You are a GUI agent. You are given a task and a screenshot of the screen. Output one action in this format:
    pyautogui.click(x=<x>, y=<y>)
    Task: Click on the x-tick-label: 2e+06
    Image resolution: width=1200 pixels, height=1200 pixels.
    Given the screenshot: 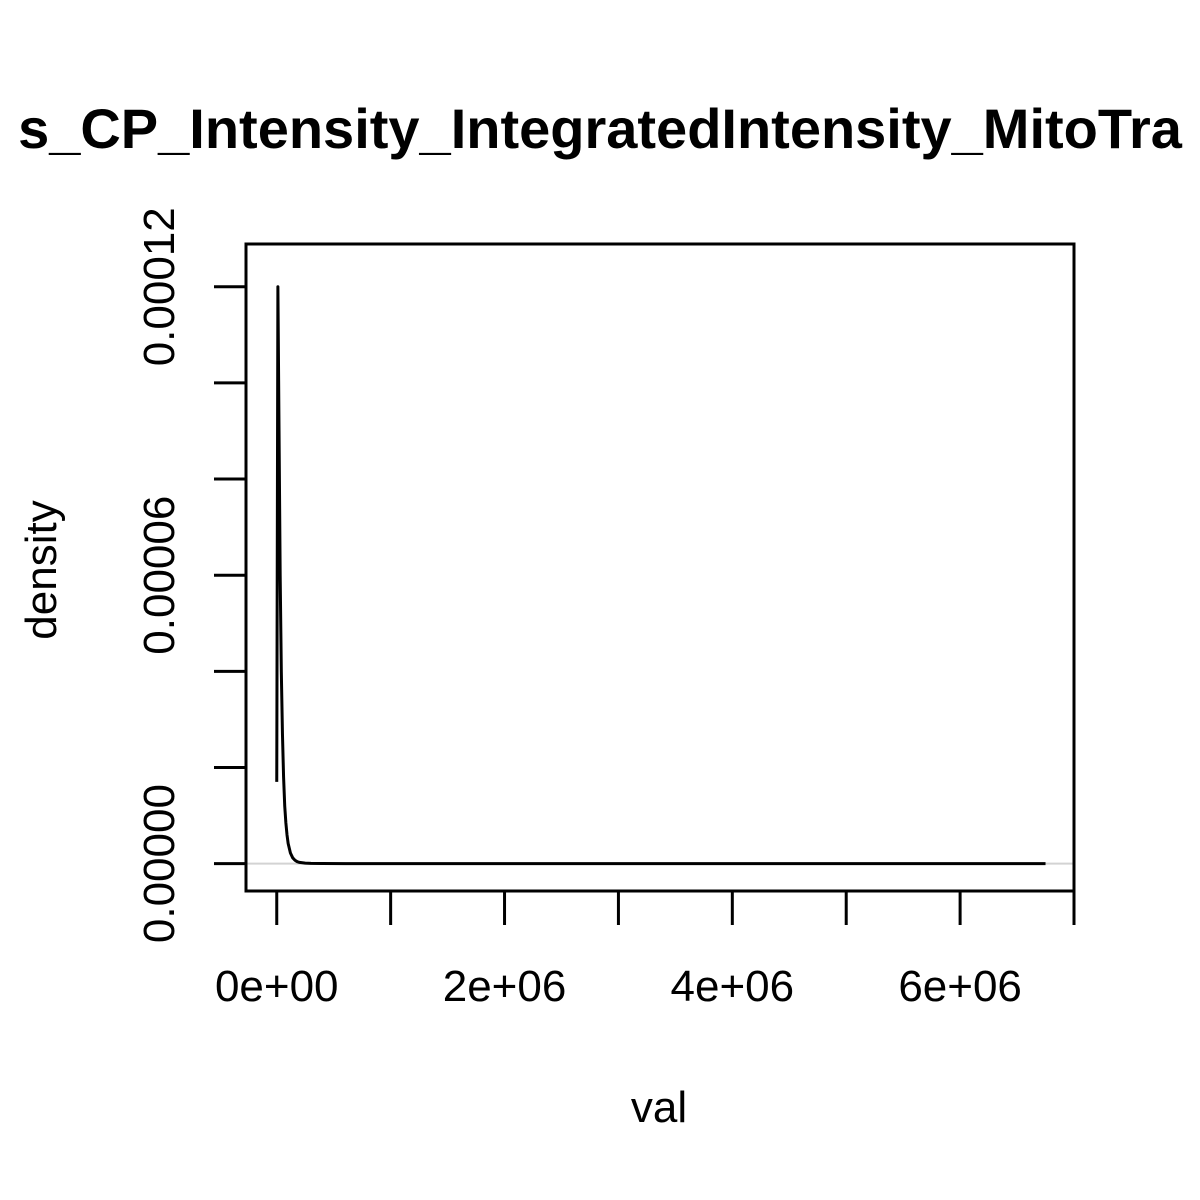 What is the action you would take?
    pyautogui.click(x=505, y=986)
    